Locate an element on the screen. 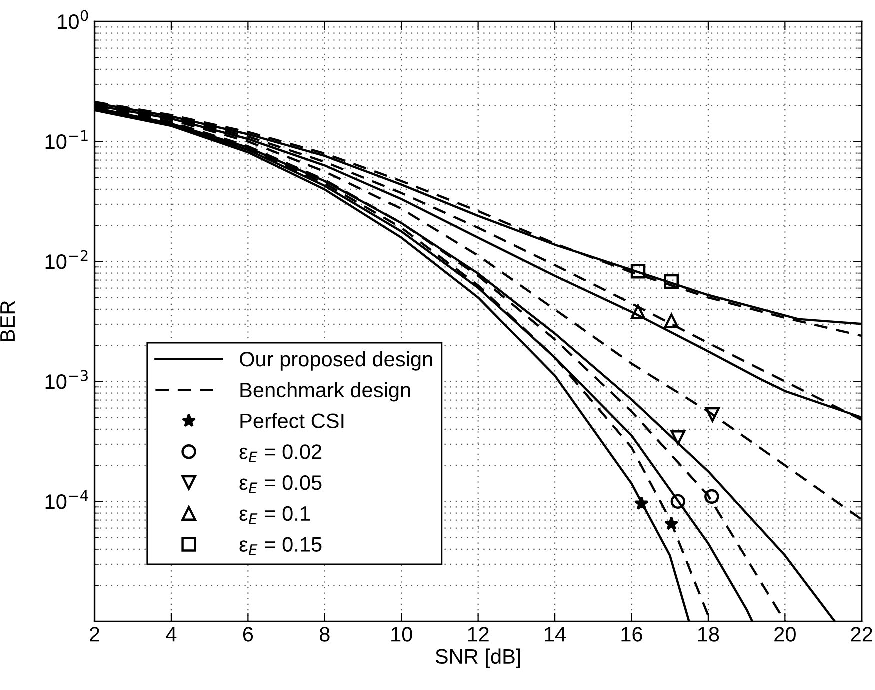  legend-label: ε$_{E}$ = 0.02 is located at coordinates (281, 453).